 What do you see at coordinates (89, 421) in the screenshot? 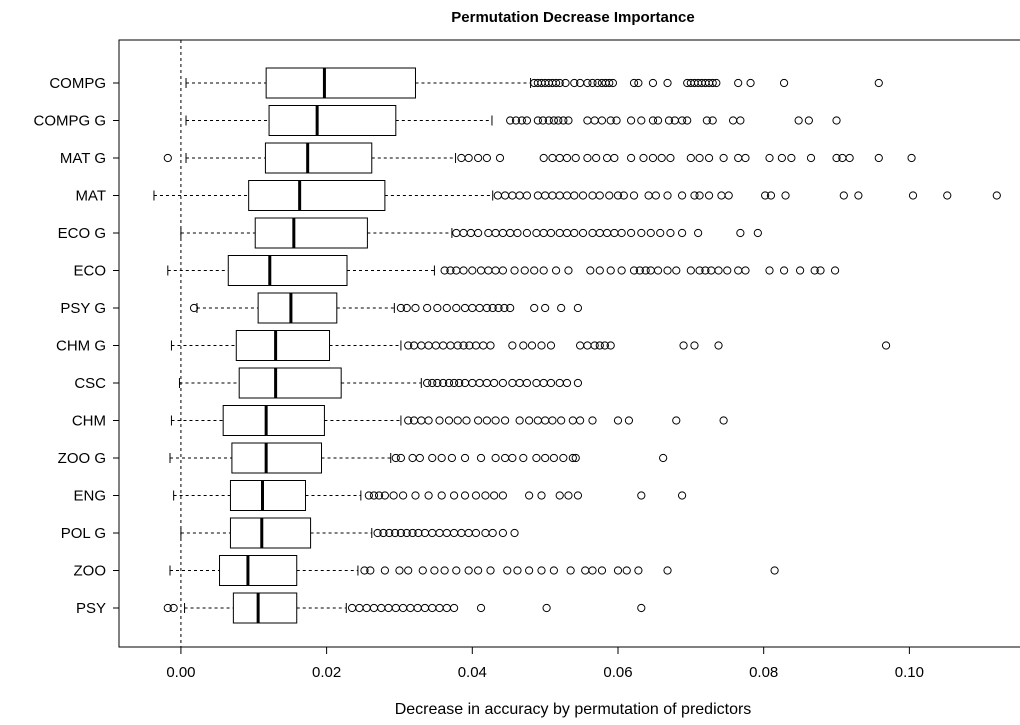
I see `category-label: CHM` at bounding box center [89, 421].